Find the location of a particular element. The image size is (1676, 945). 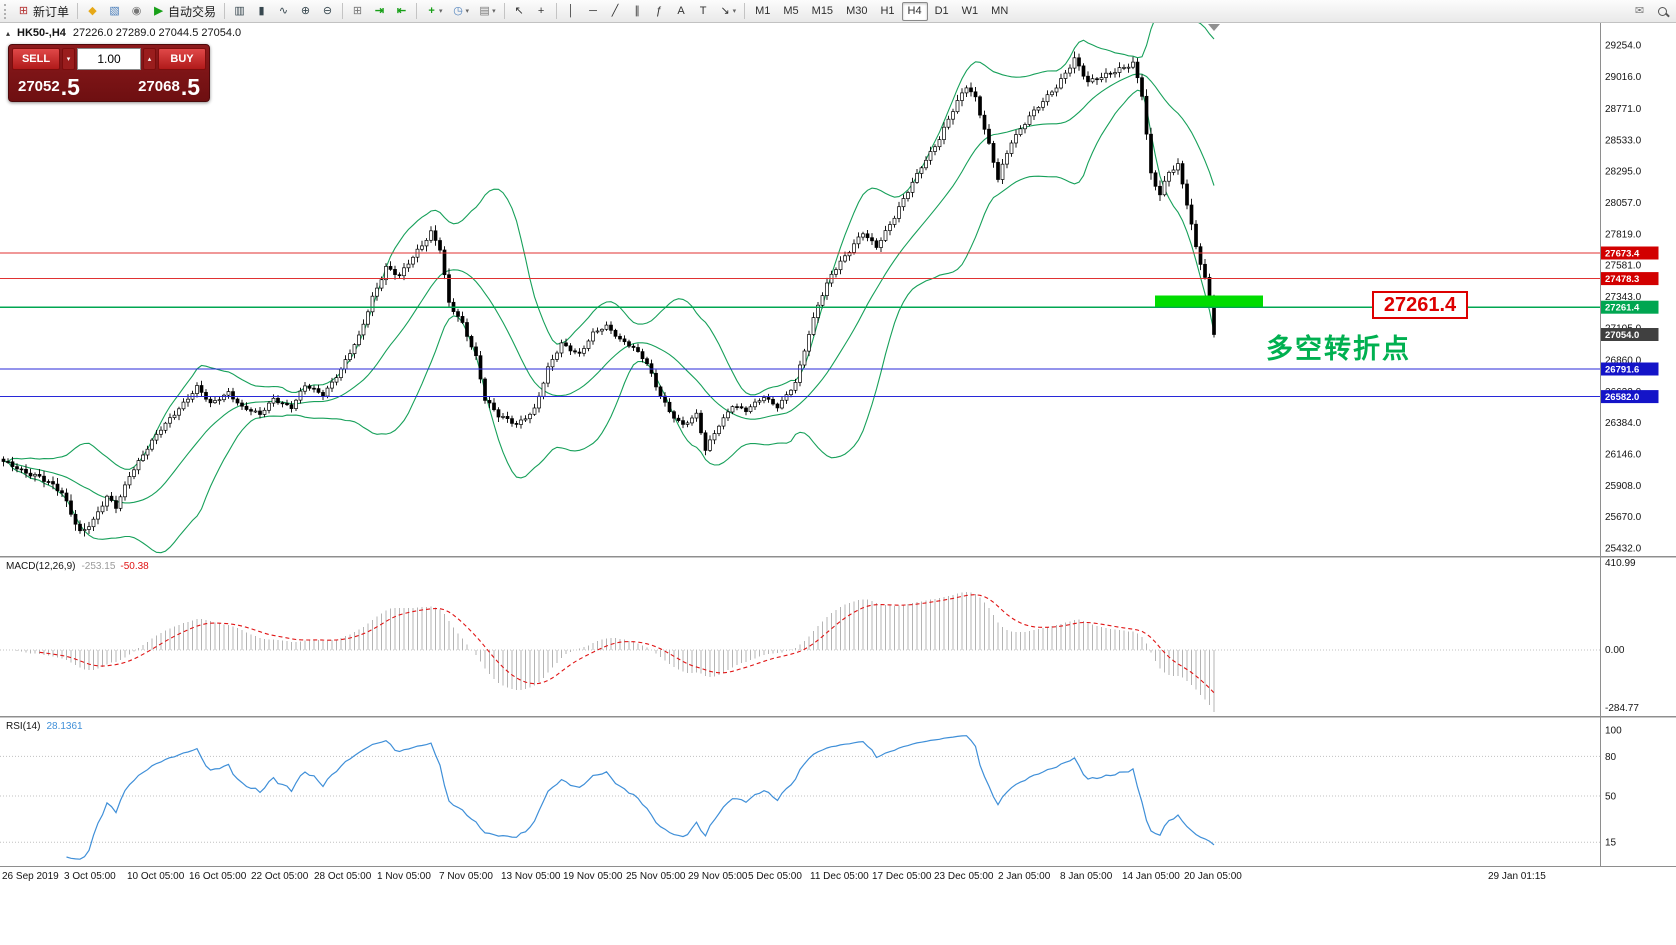

zoom-out-icon: ⊖ is located at coordinates (327, 10).